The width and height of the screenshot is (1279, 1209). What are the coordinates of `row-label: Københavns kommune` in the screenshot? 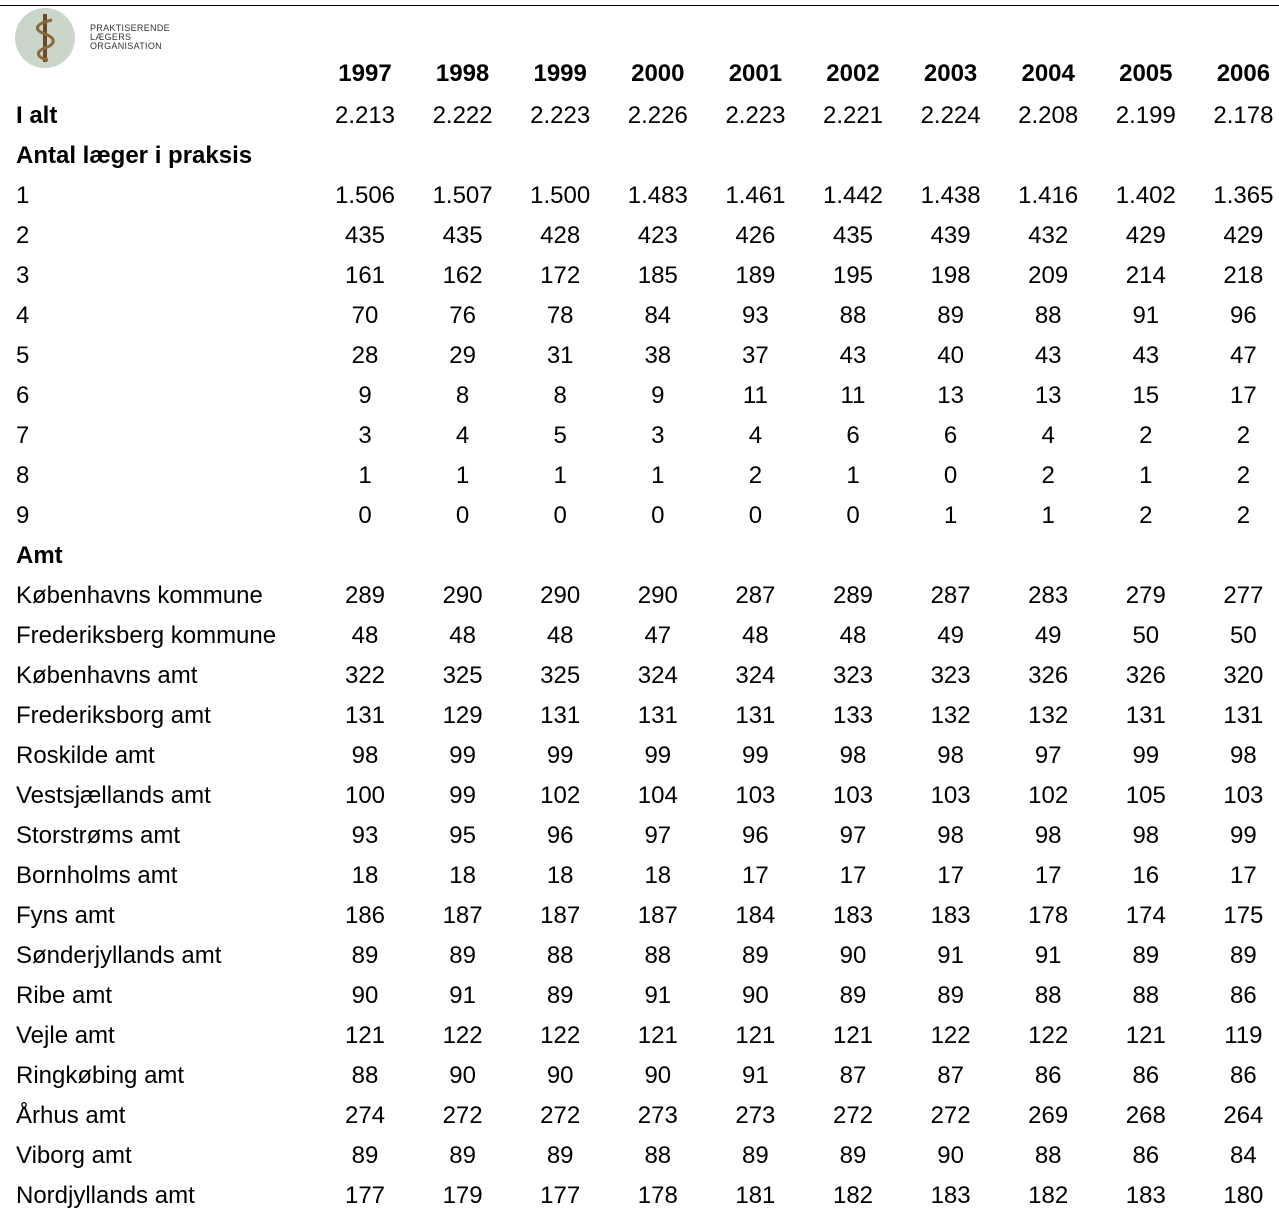 It's located at (139, 595).